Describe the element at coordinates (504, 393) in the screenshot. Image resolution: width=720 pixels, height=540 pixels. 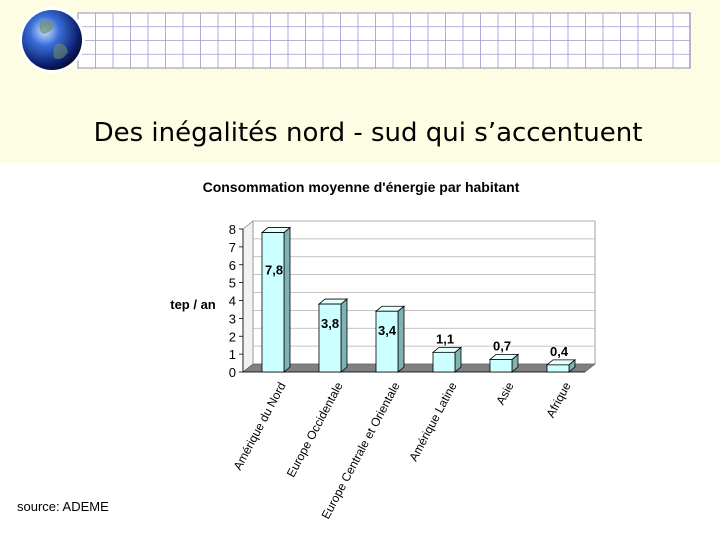
I see `x-category-label: Asie` at that location.